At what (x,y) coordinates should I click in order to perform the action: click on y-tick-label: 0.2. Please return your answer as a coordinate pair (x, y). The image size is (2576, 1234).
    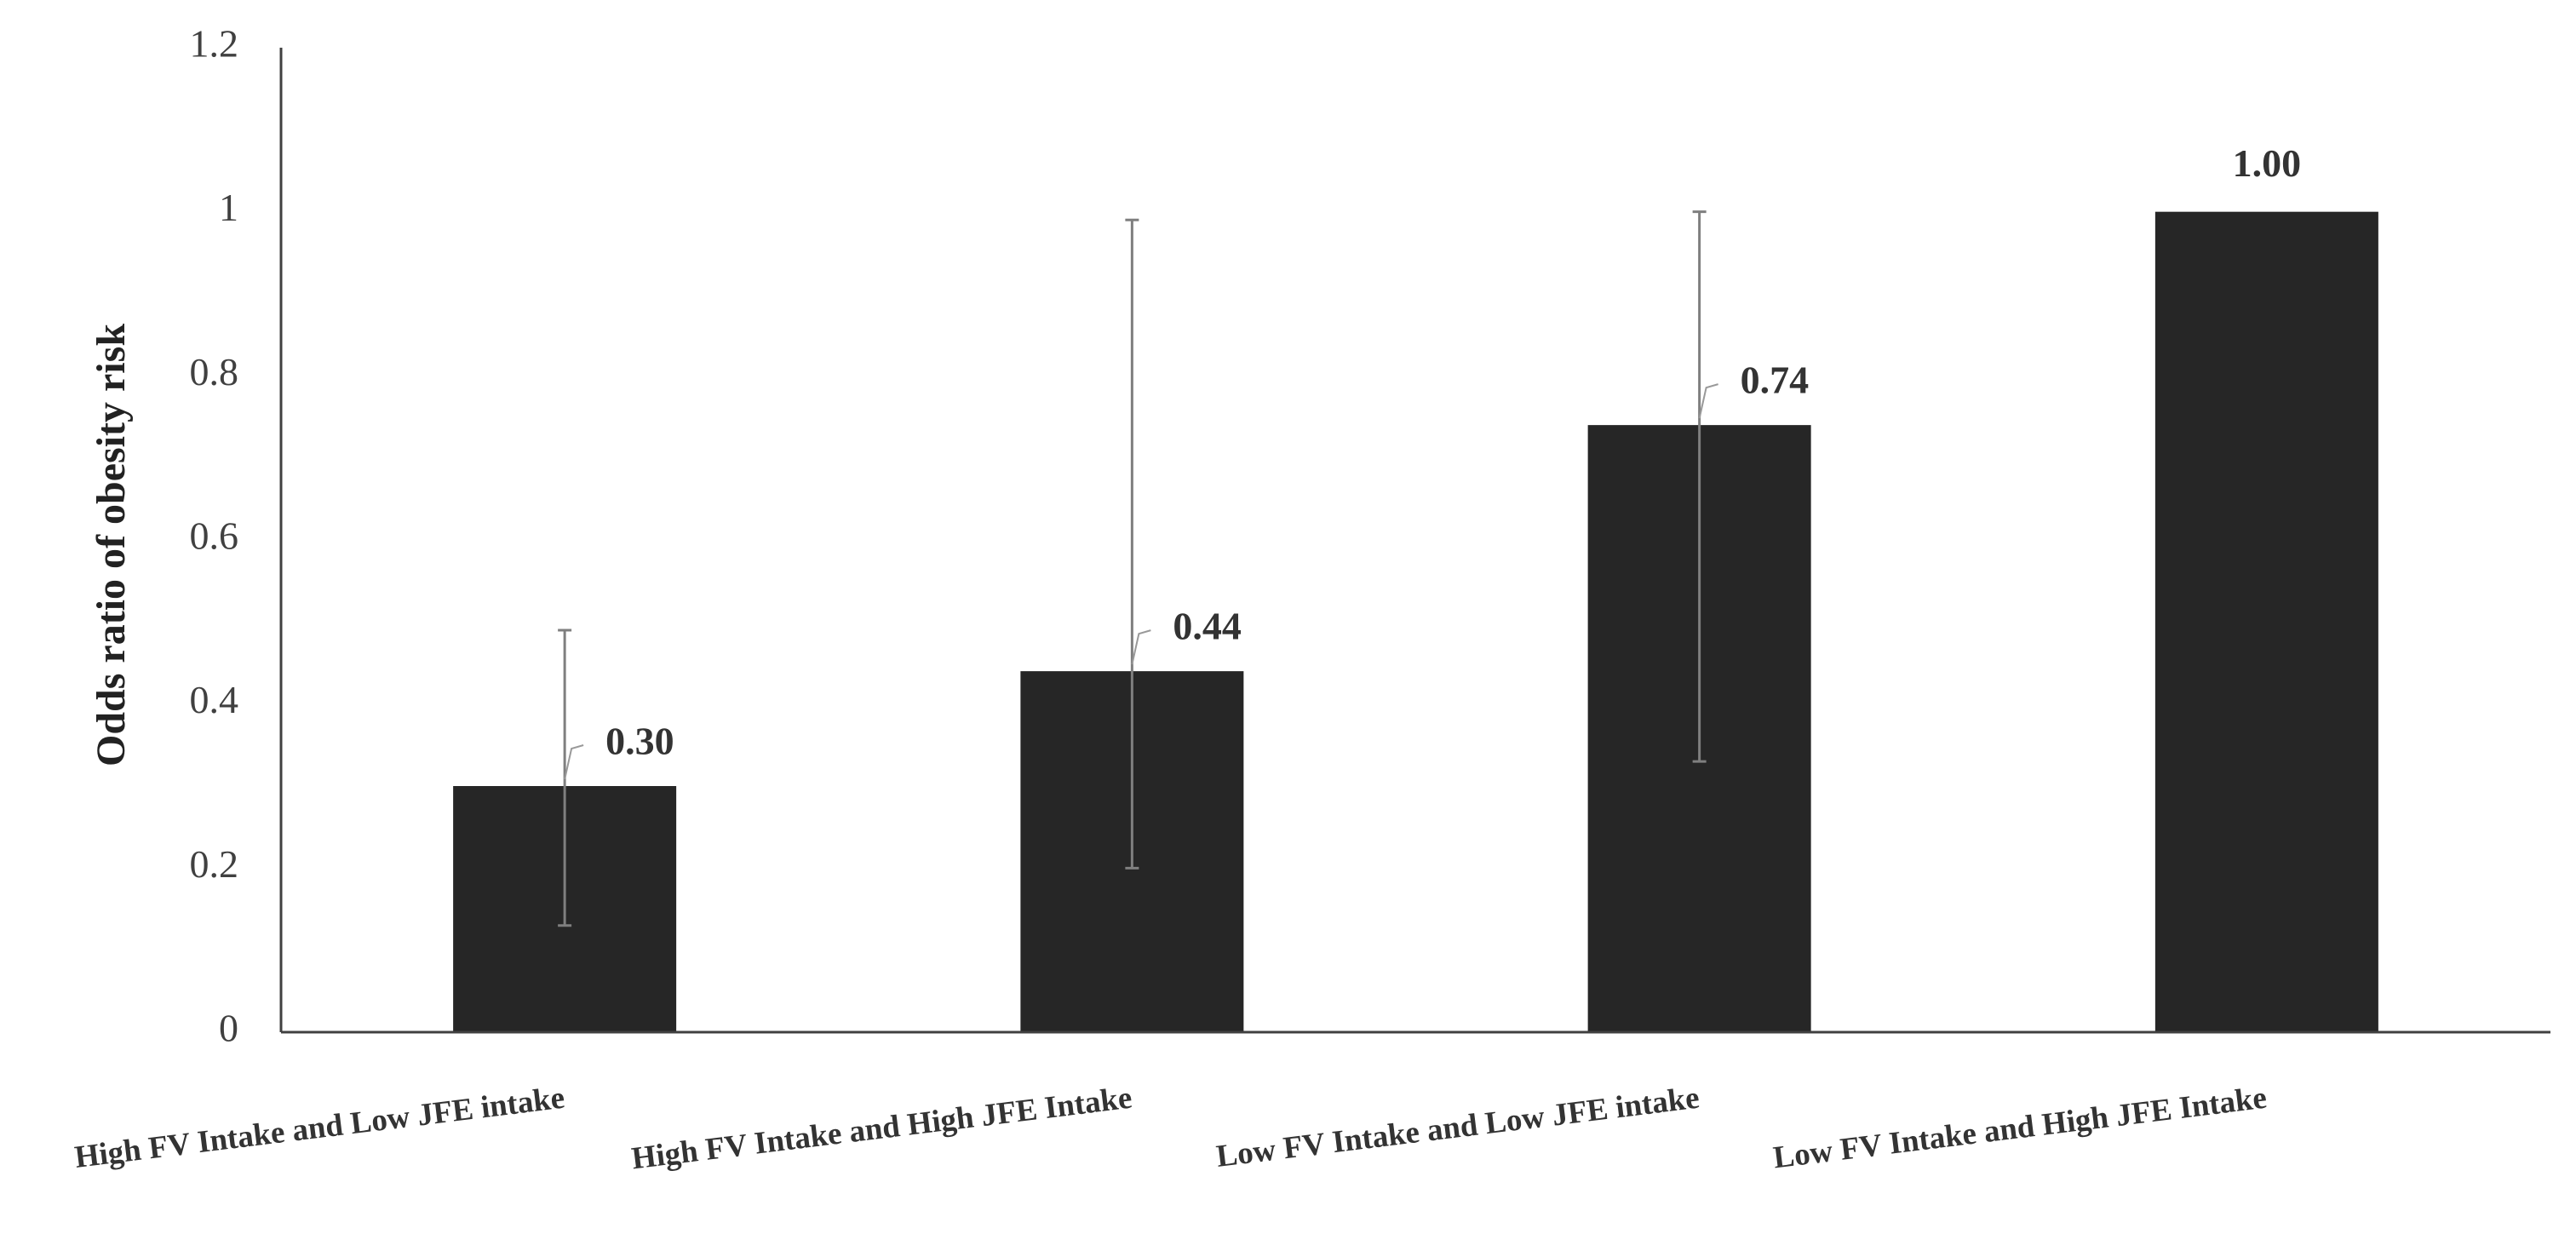
    Looking at the image, I should click on (214, 864).